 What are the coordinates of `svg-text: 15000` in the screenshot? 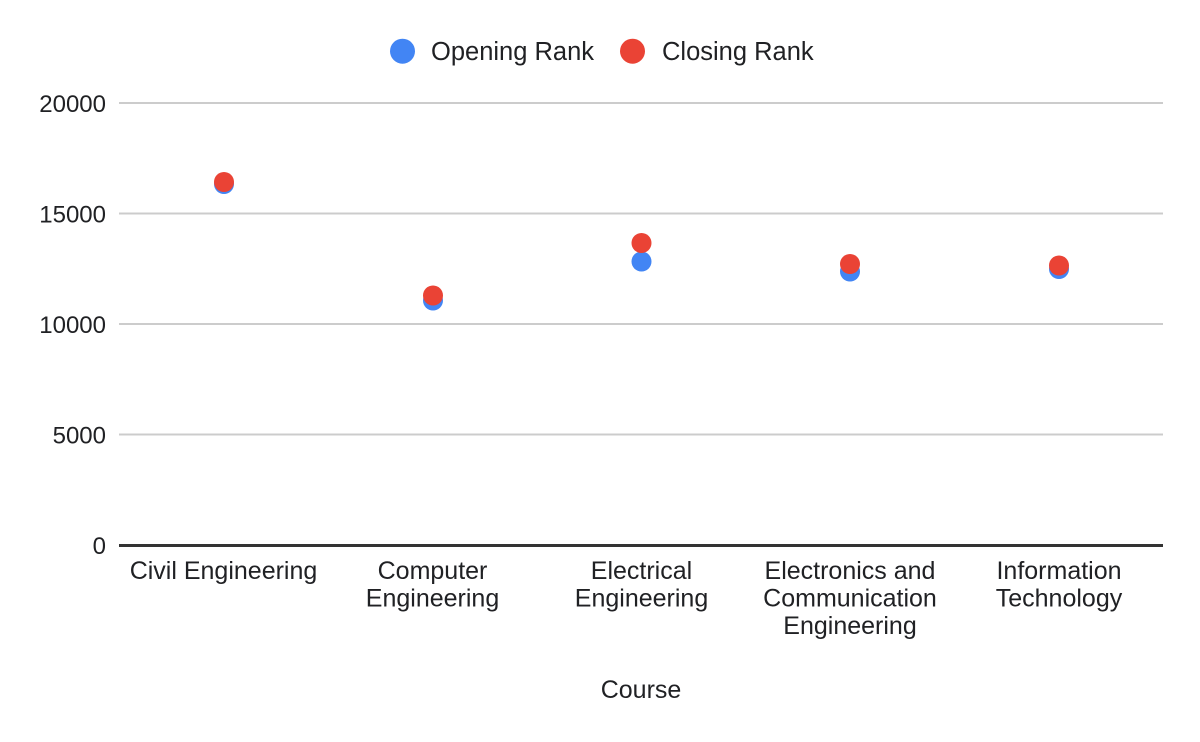 It's located at (72, 215).